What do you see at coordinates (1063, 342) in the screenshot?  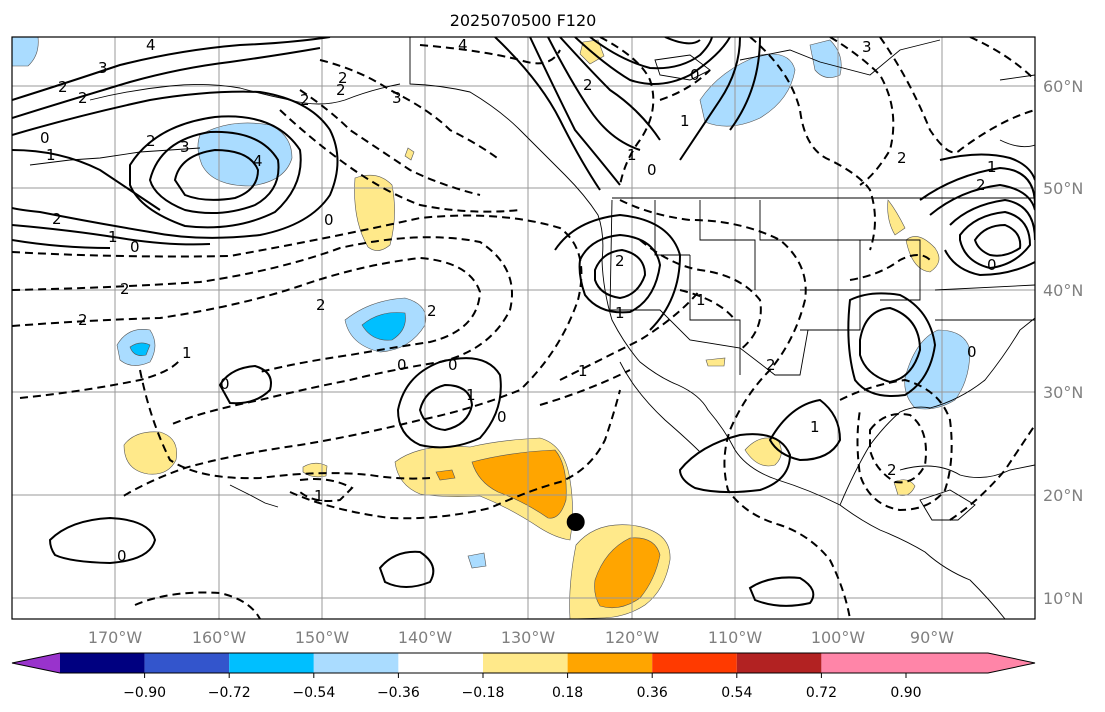 I see `lat-axis: 60°N 50°N 40°N 30°N 20°N 10°N` at bounding box center [1063, 342].